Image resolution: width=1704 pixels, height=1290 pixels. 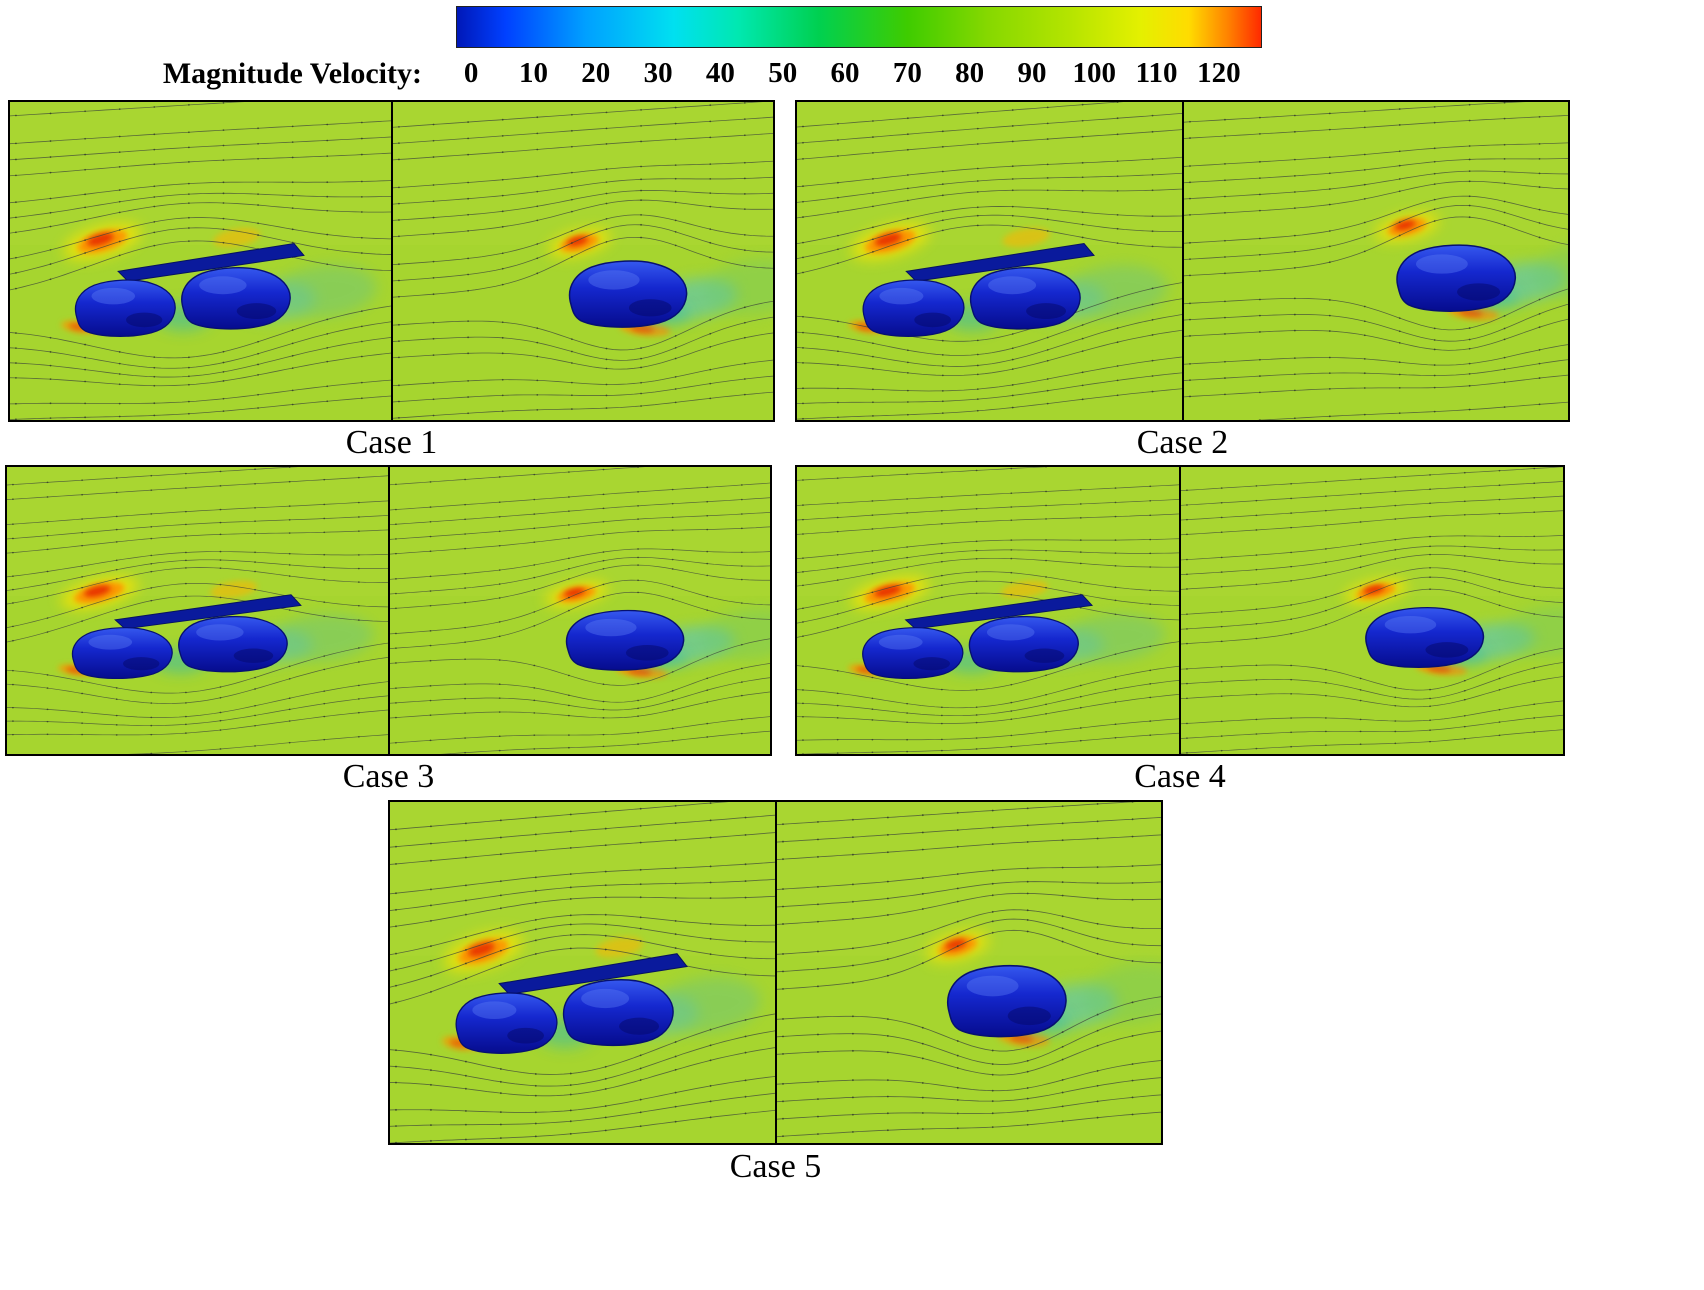 I want to click on colorbar-title: Magnitude Velocity:, so click(x=292, y=73).